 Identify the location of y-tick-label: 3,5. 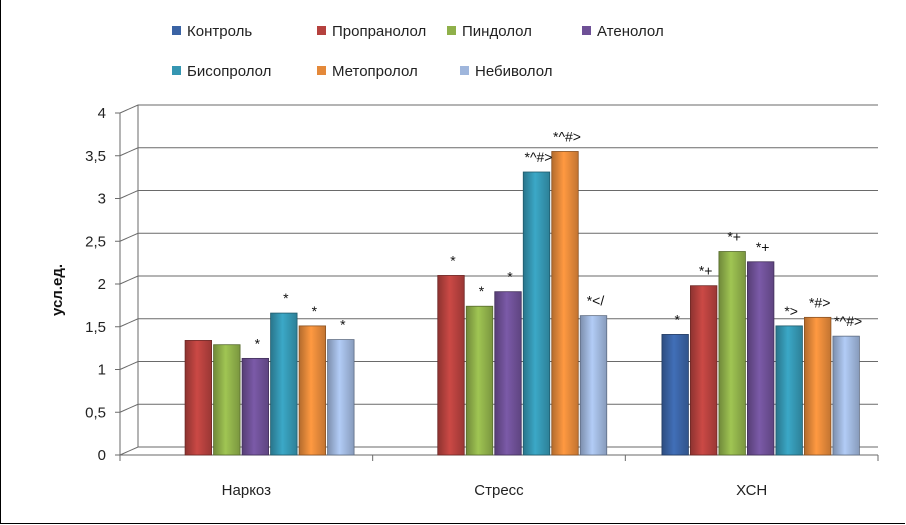
(95, 156).